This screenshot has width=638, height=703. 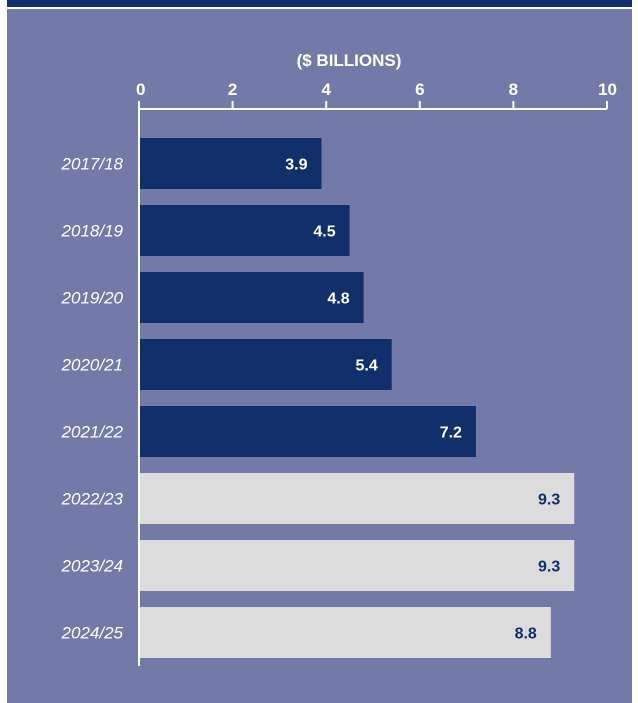 I want to click on category-label: 2018/19, so click(x=92, y=231).